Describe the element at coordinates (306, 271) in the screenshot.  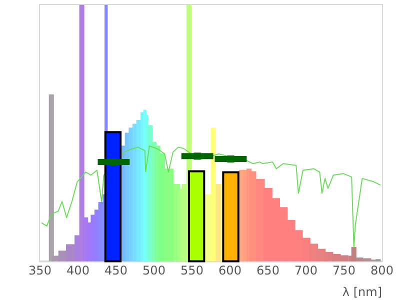
I see `x-tick-label: 700` at that location.